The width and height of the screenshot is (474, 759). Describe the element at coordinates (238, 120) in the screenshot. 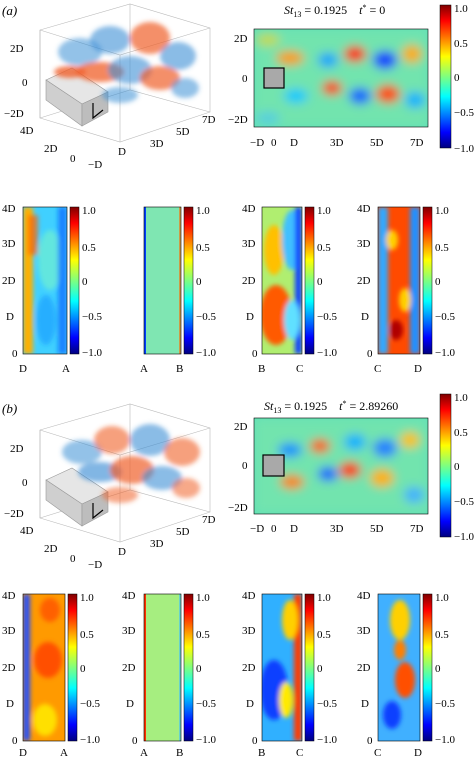

I see `contour-y-tick: −2D` at that location.